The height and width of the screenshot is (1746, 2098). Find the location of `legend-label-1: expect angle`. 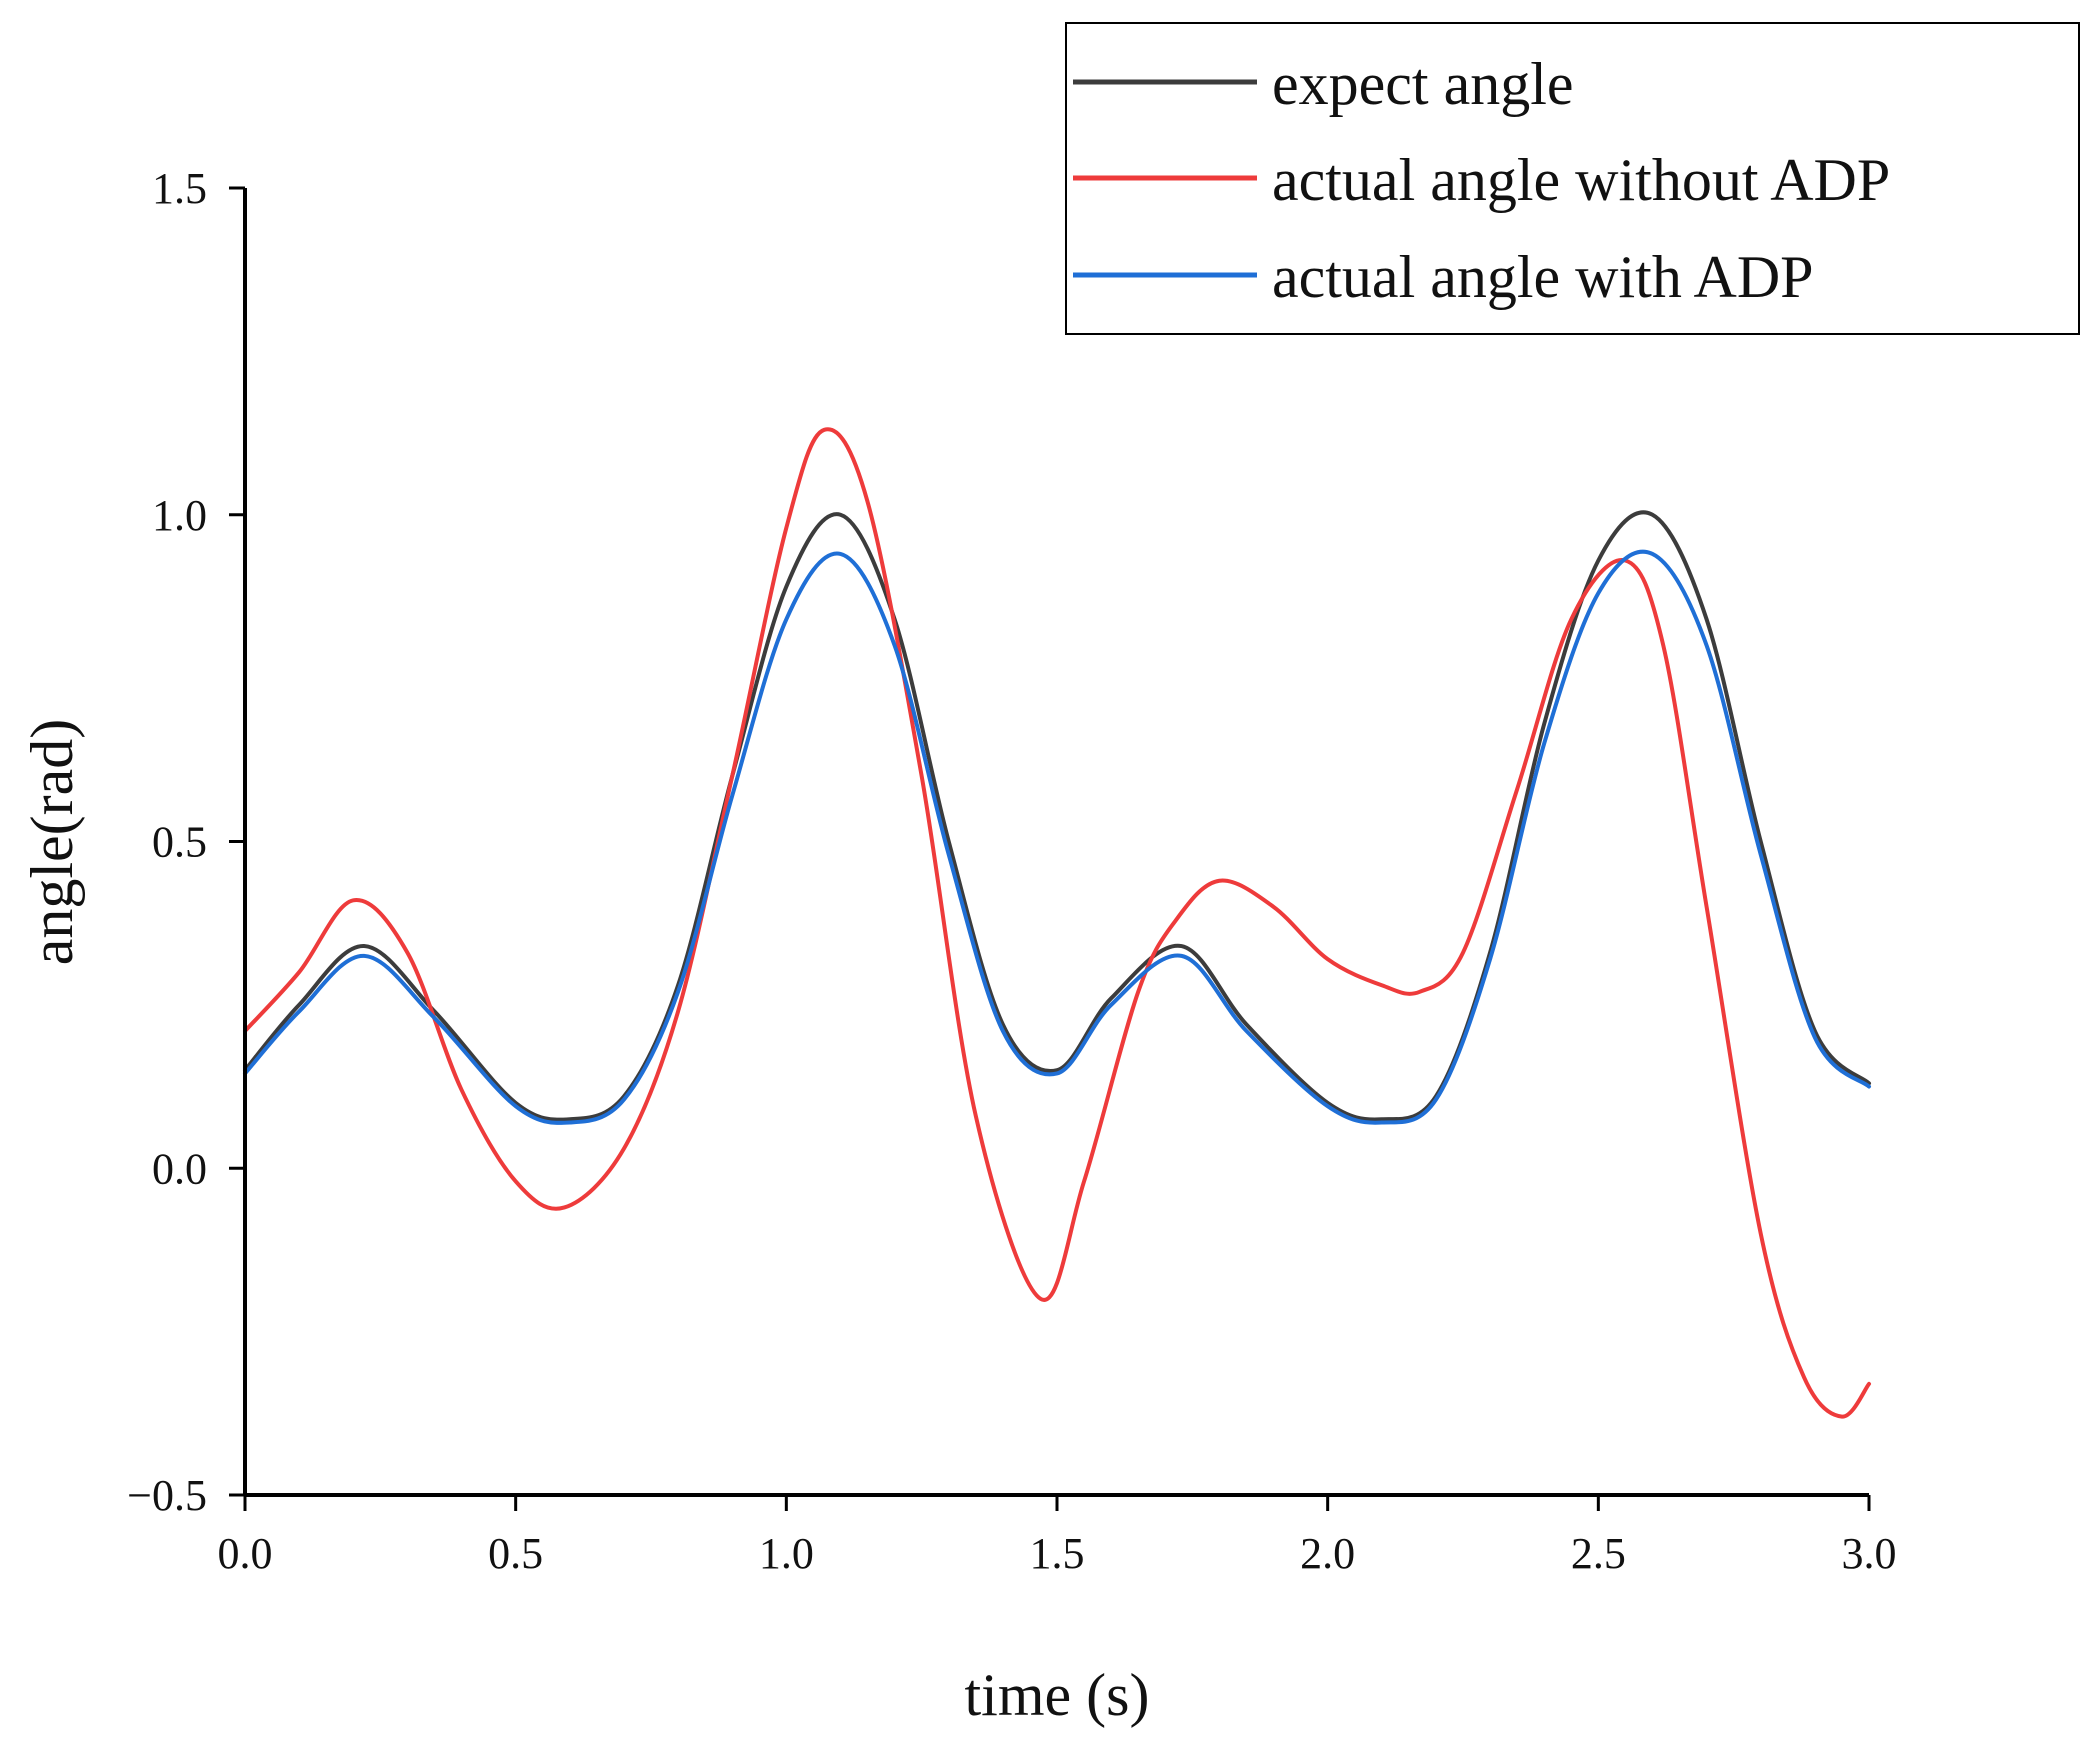

legend-label-1: expect angle is located at coordinates (1423, 84).